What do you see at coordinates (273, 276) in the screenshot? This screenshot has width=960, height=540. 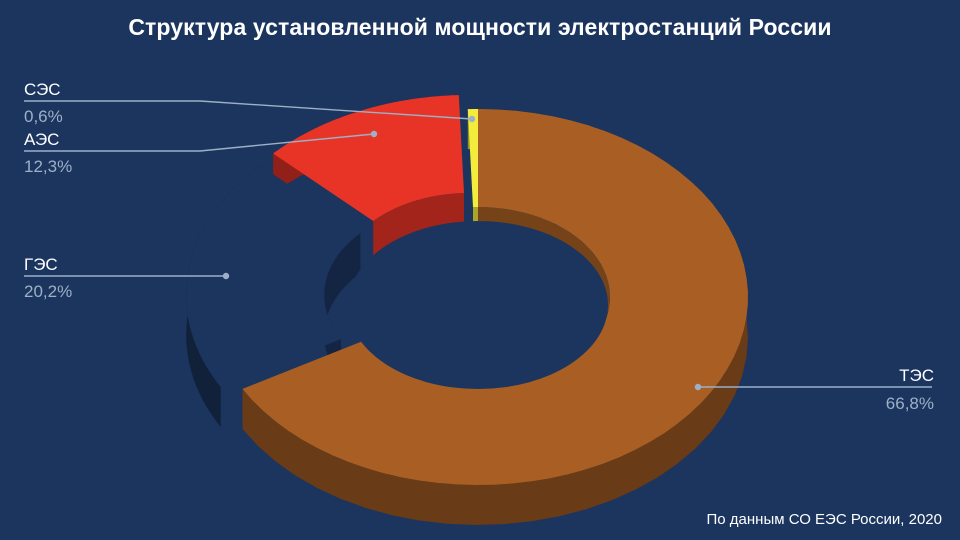 I see `slice-ges` at bounding box center [273, 276].